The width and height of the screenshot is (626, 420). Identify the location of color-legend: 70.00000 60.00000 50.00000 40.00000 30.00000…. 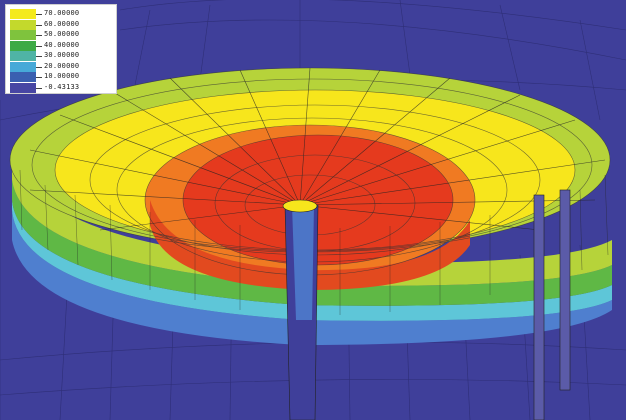
(61, 49).